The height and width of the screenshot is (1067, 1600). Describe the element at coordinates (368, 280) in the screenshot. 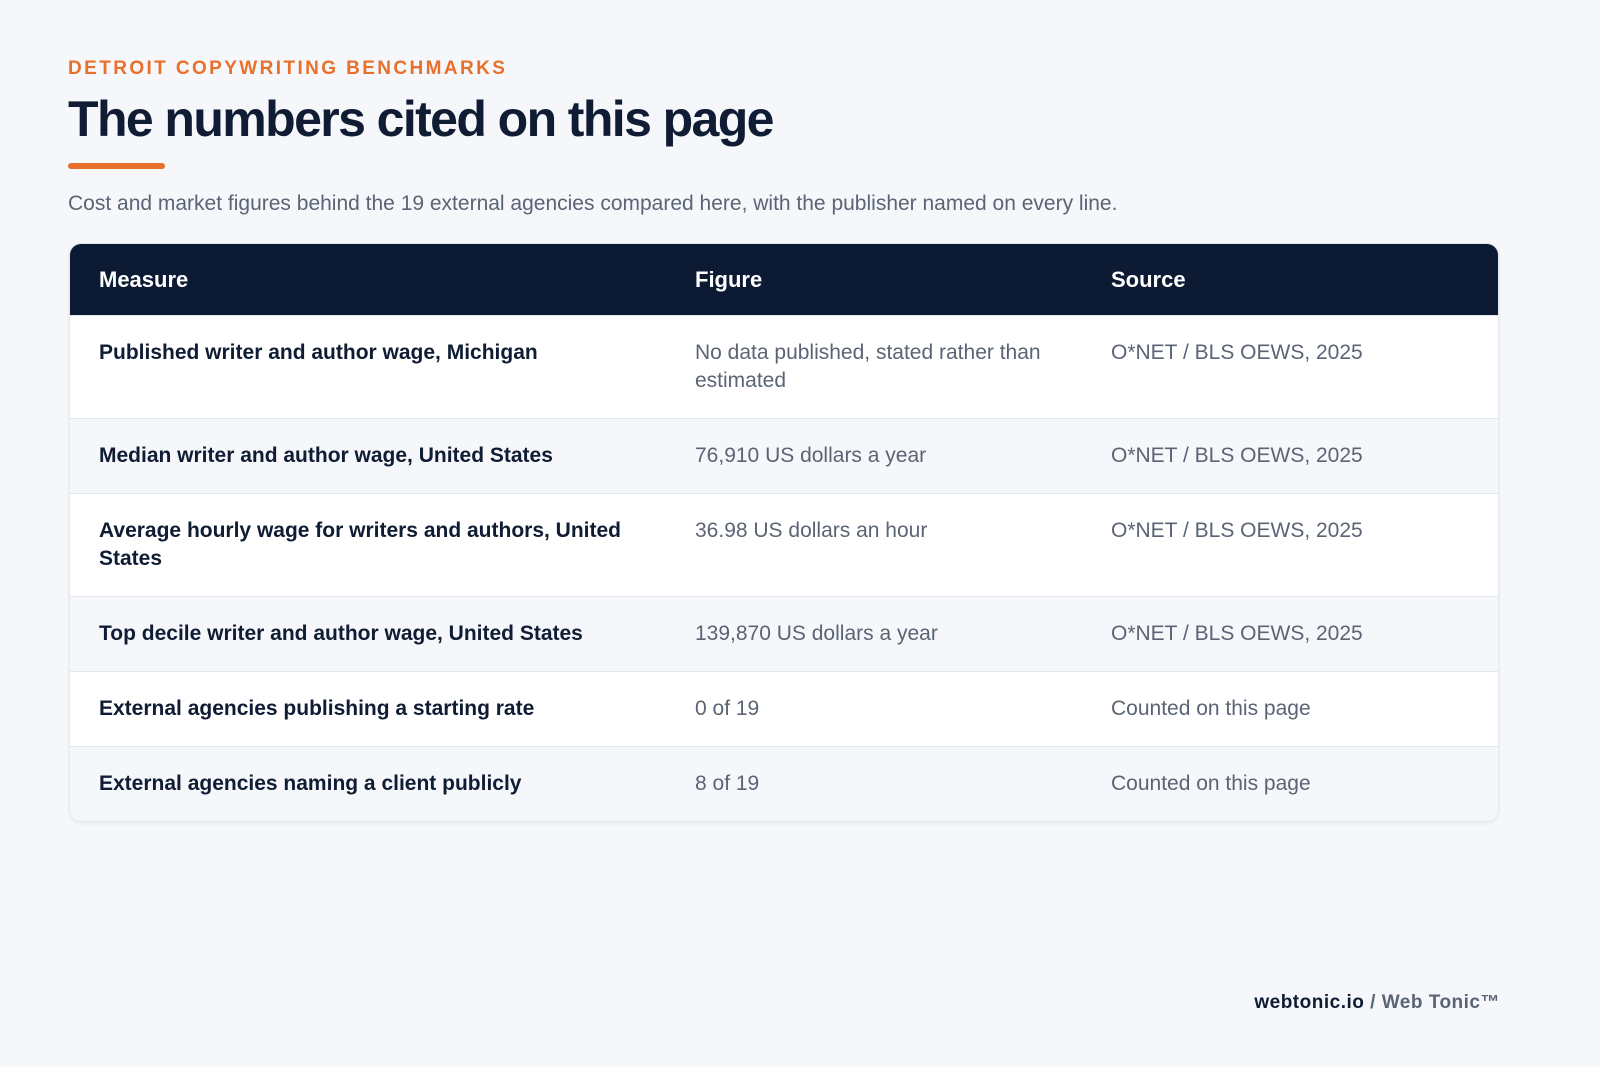

I see `column-header: Measure` at that location.